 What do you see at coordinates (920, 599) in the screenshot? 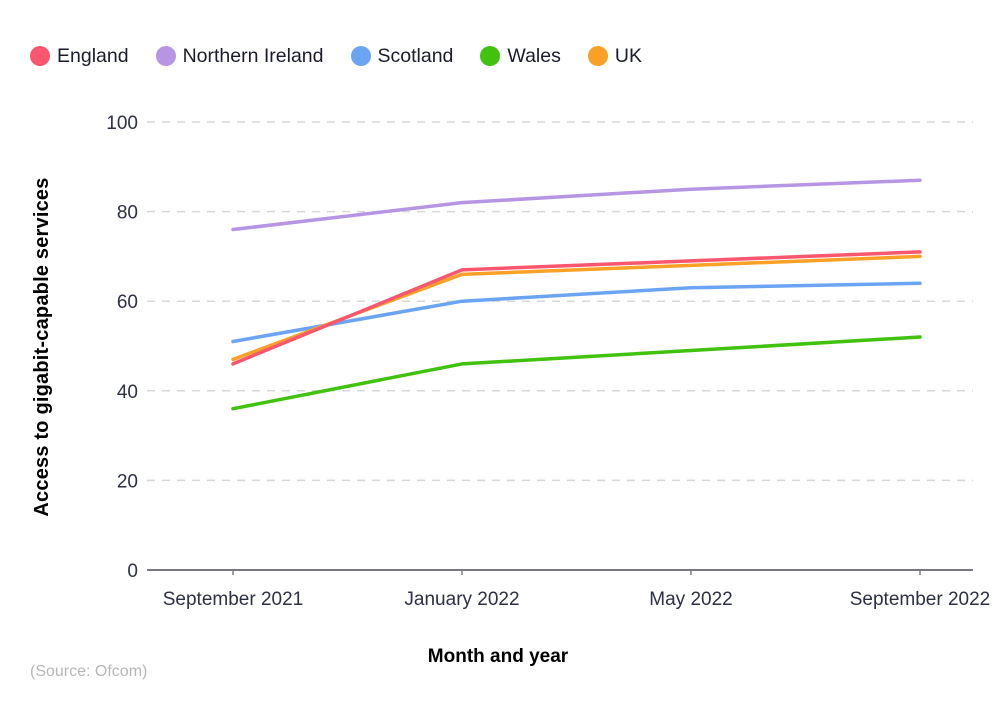
I see `x-tick-label-3: September 2022` at bounding box center [920, 599].